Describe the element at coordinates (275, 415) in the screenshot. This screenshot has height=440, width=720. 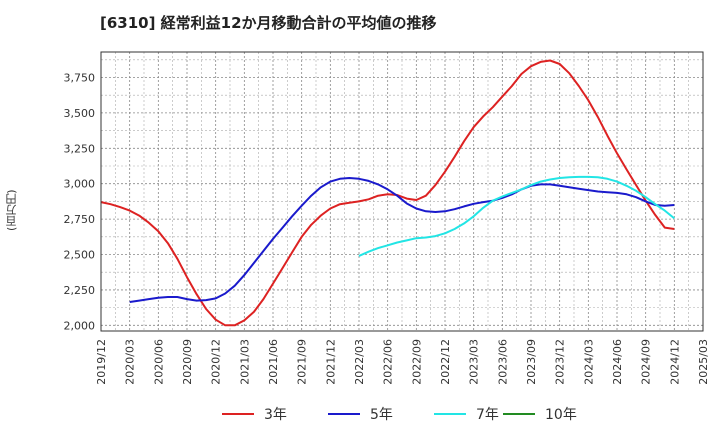
I see `legend-label: 3年` at that location.